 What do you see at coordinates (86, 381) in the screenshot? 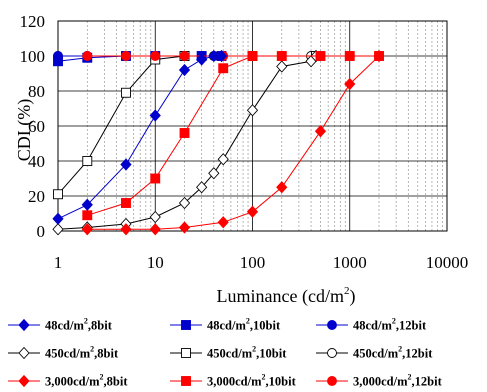
I see `legend-label: 3,000cd/m2,8bit` at bounding box center [86, 381].